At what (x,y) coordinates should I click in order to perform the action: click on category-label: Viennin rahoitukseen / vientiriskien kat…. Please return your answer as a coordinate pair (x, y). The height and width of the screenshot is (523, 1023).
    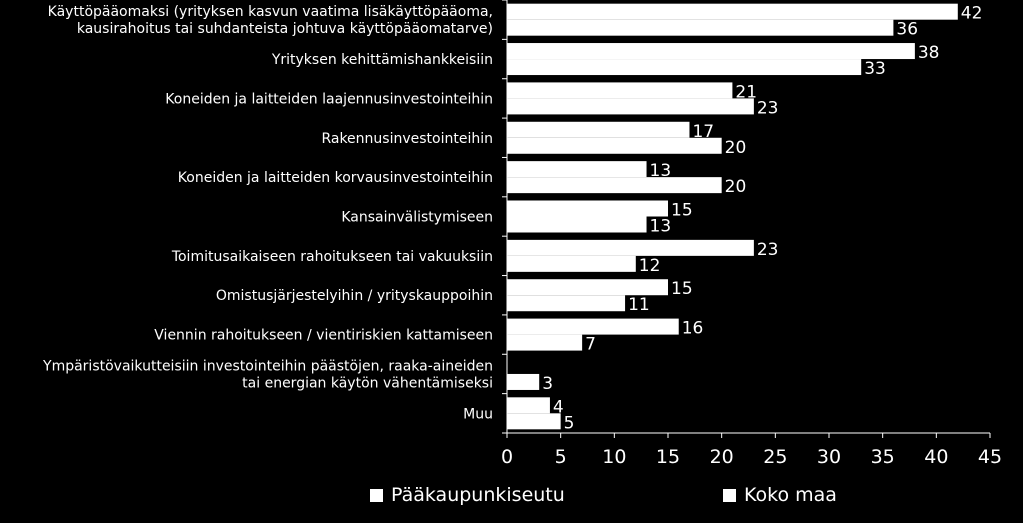
    Looking at the image, I should click on (323, 336).